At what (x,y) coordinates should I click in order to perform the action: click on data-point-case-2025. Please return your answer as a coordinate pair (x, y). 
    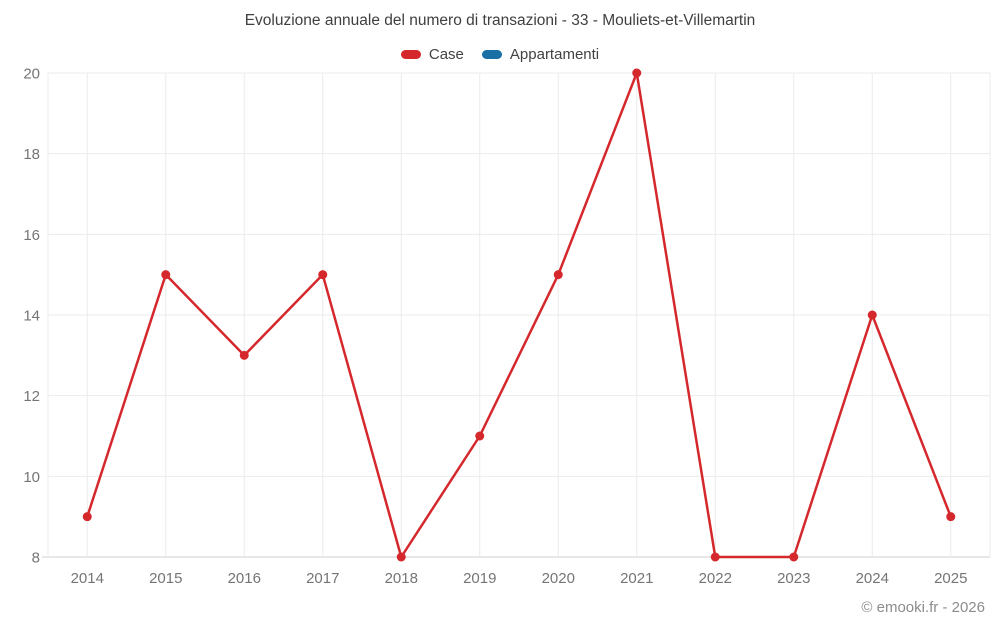
    Looking at the image, I should click on (951, 517).